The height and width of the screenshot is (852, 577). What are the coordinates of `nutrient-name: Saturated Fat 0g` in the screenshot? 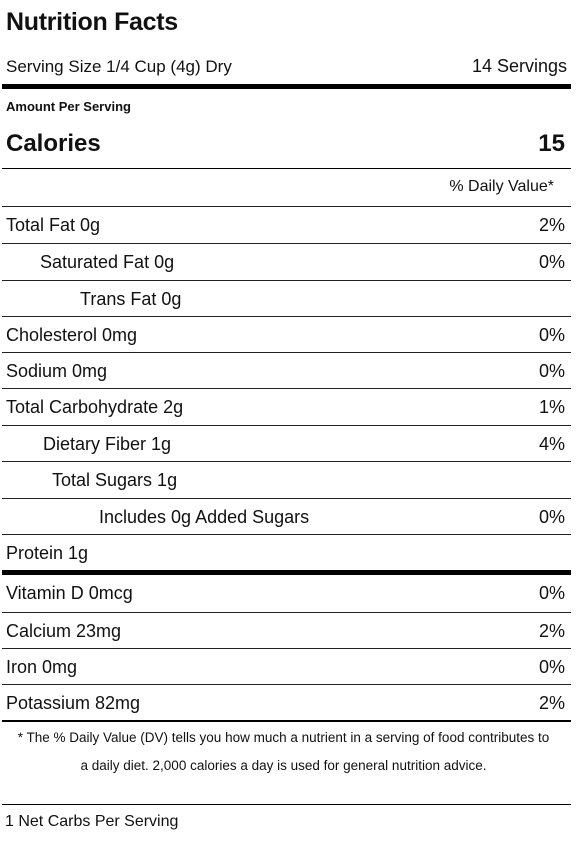 It's located at (107, 261).